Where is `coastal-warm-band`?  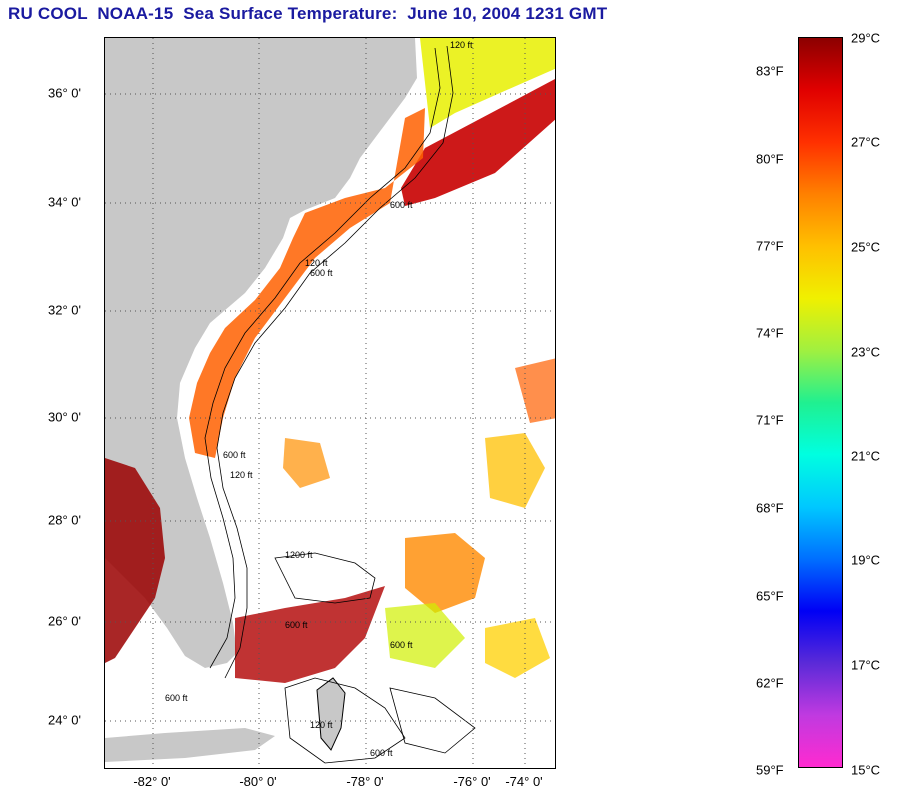
coastal-warm-band is located at coordinates (307, 283).